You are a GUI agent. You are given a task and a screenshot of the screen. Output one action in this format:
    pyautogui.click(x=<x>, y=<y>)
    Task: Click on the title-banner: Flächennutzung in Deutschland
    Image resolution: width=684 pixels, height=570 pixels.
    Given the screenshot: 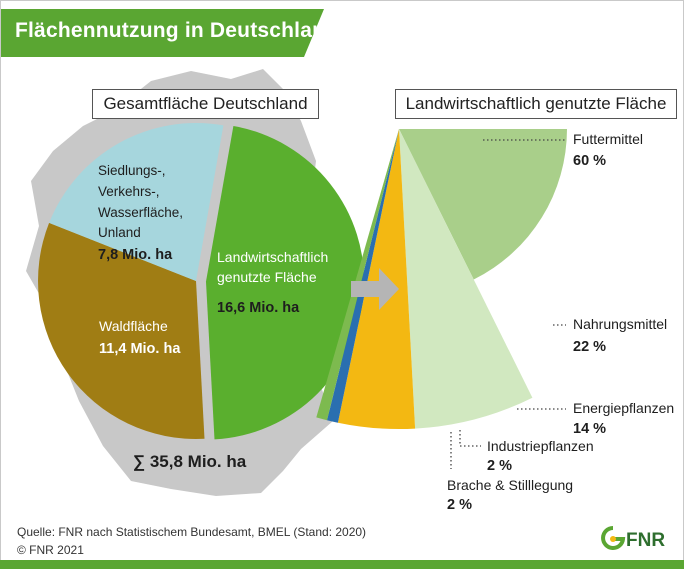 What is the action you would take?
    pyautogui.click(x=169, y=33)
    